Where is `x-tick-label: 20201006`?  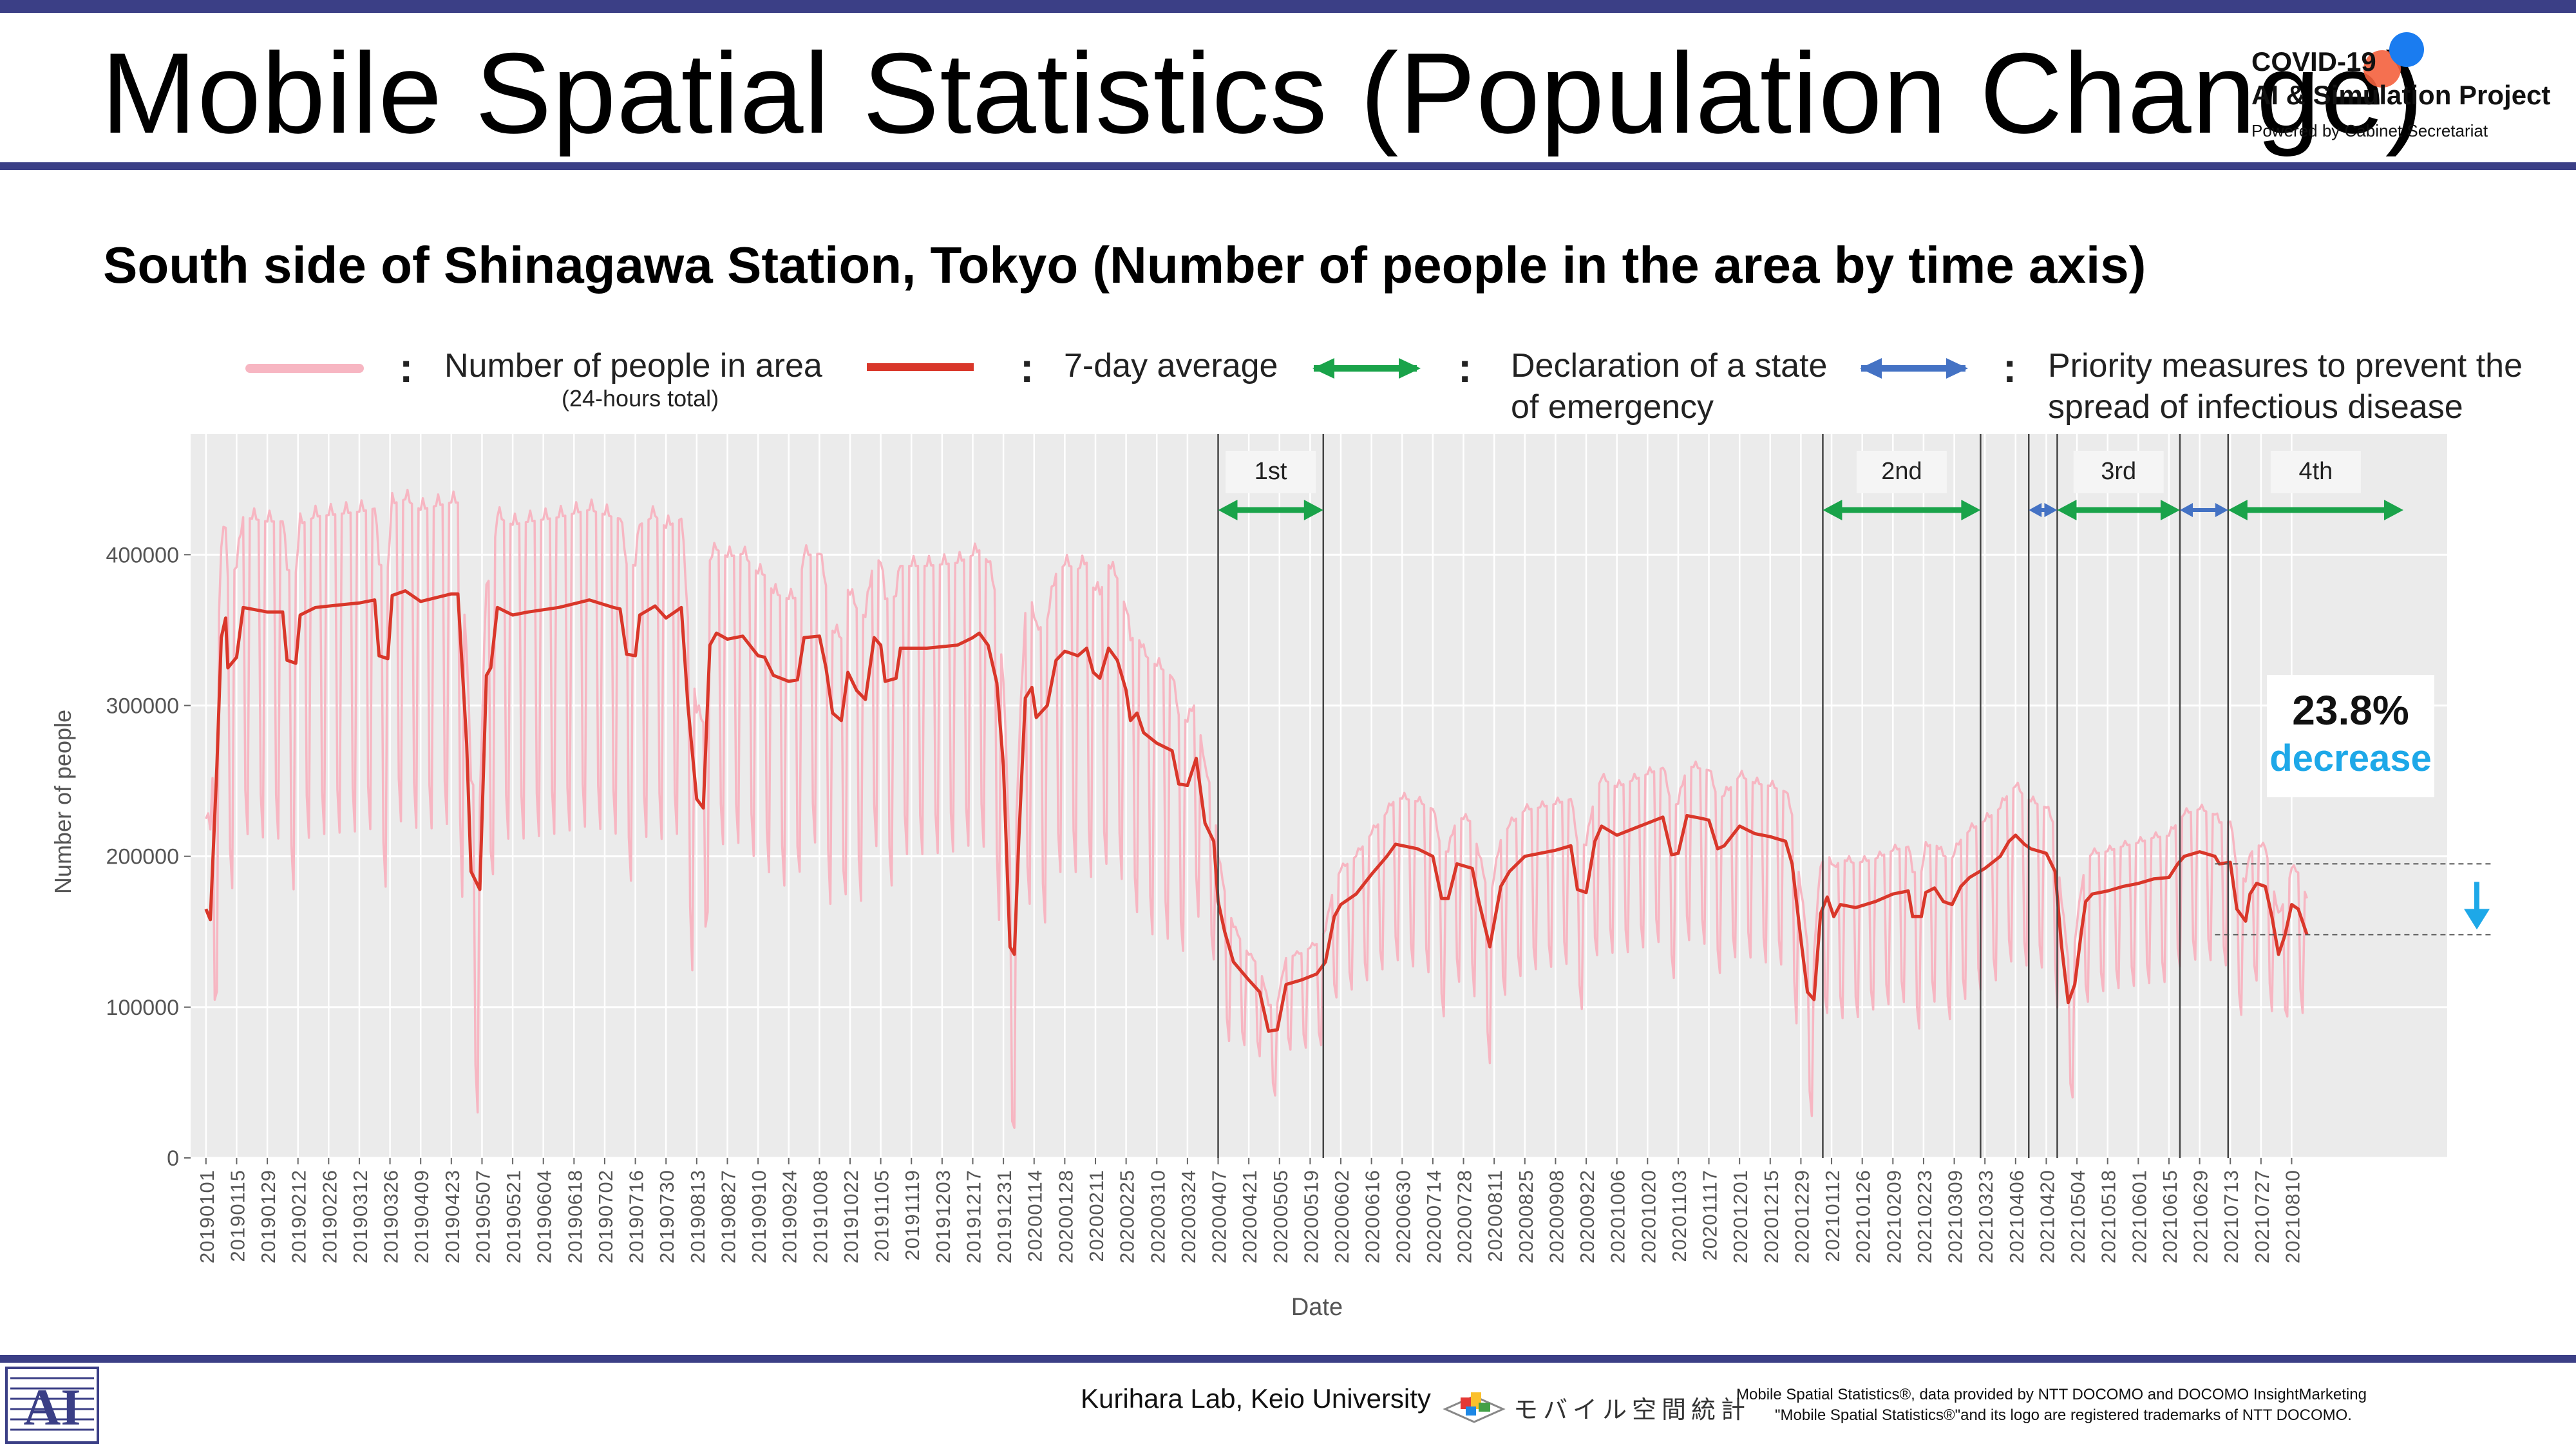
x-tick-label: 20201006 is located at coordinates (1618, 1217).